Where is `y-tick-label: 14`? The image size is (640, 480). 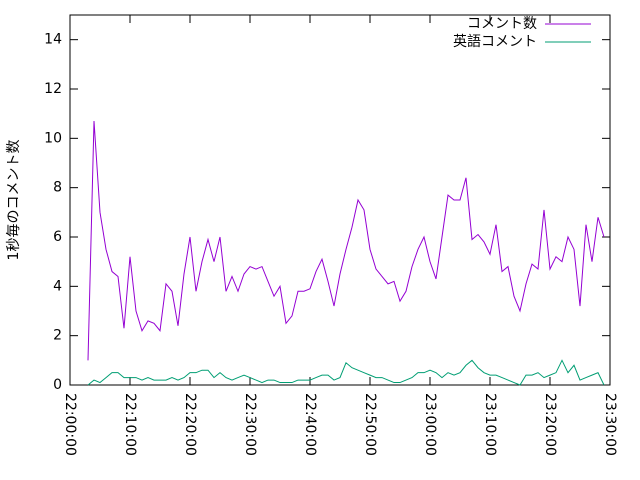 y-tick-label: 14 is located at coordinates (53, 40).